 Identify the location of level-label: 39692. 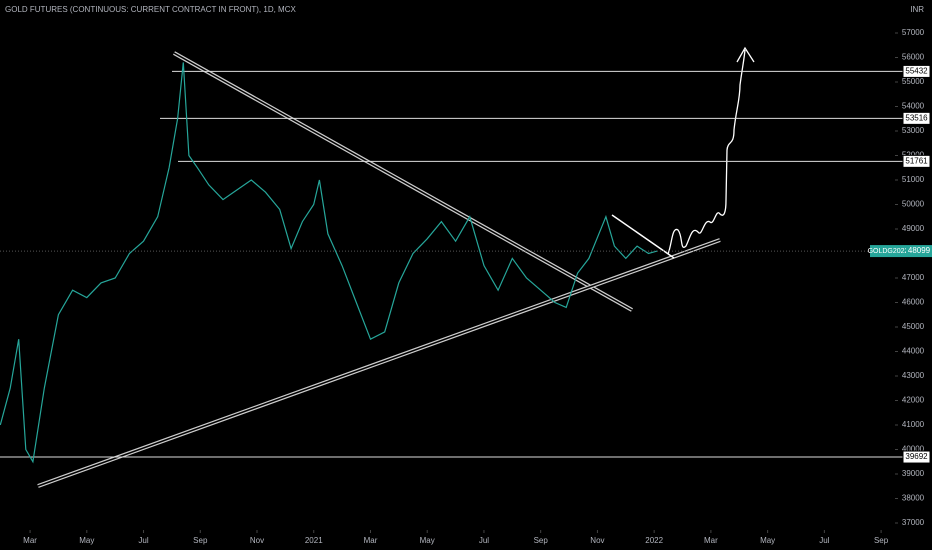
(916, 456).